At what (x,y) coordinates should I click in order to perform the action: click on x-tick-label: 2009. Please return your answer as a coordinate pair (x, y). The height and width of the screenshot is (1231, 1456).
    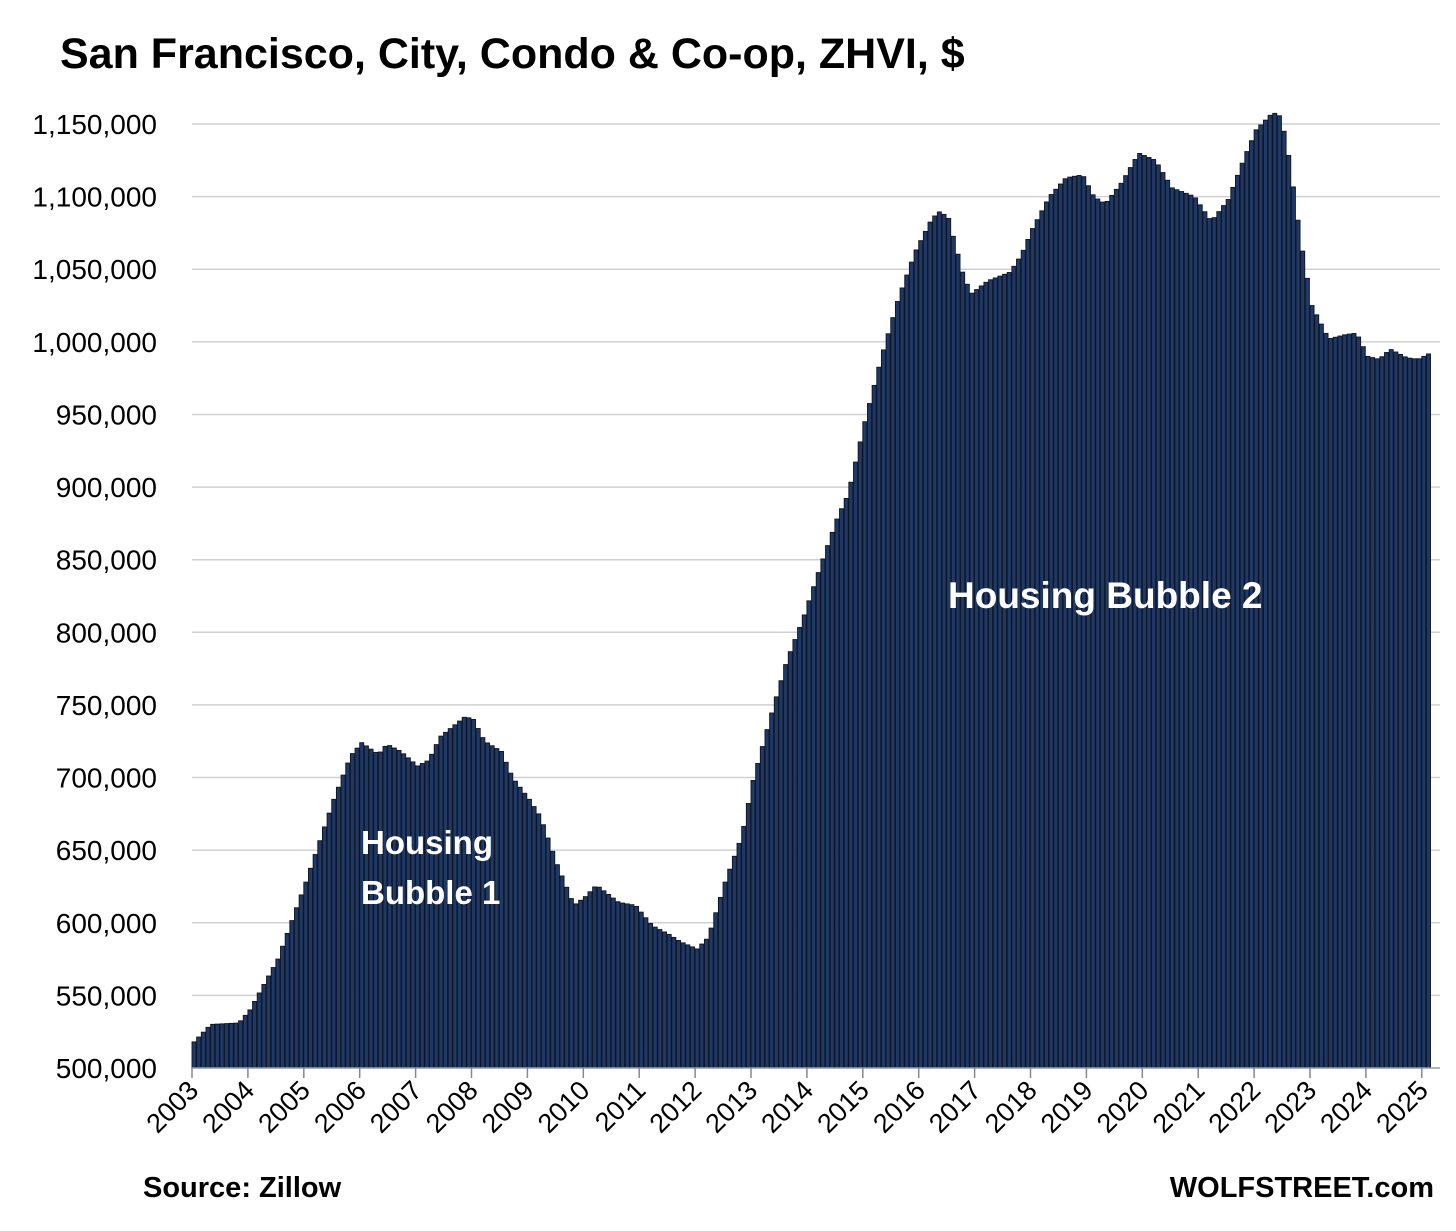
    Looking at the image, I should click on (508, 1107).